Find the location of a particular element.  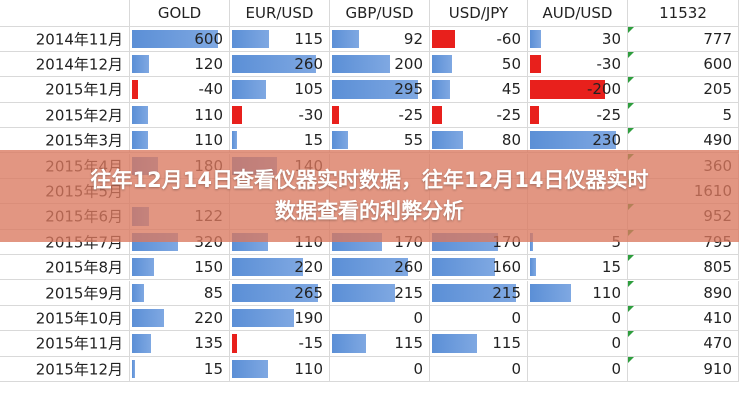

value-cell: 120 is located at coordinates (180, 64).